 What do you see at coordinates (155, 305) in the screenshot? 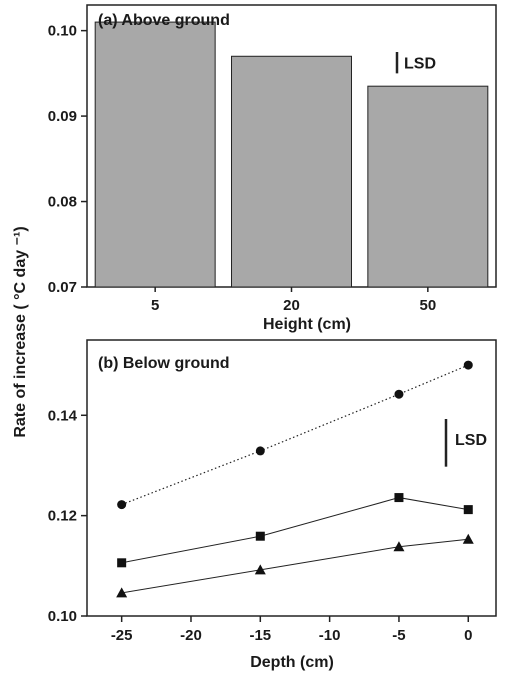
I see `panel-a-x-tick-label: 5` at bounding box center [155, 305].